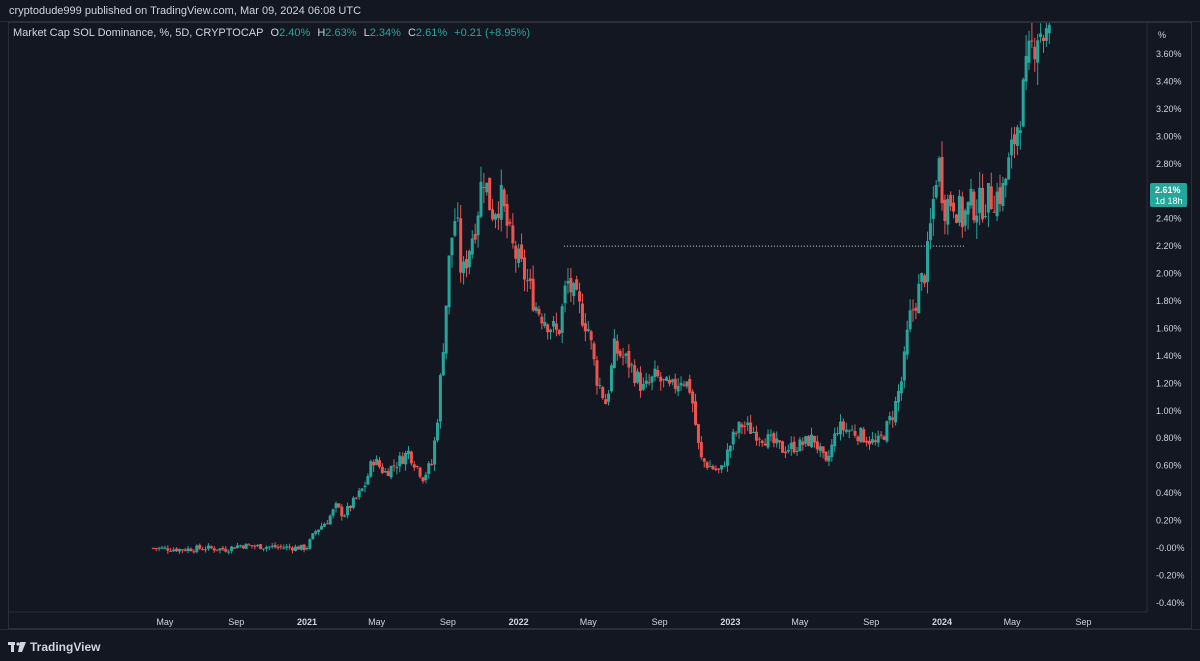 The image size is (1200, 661). What do you see at coordinates (600, 645) in the screenshot?
I see `footer-bar: TradingView` at bounding box center [600, 645].